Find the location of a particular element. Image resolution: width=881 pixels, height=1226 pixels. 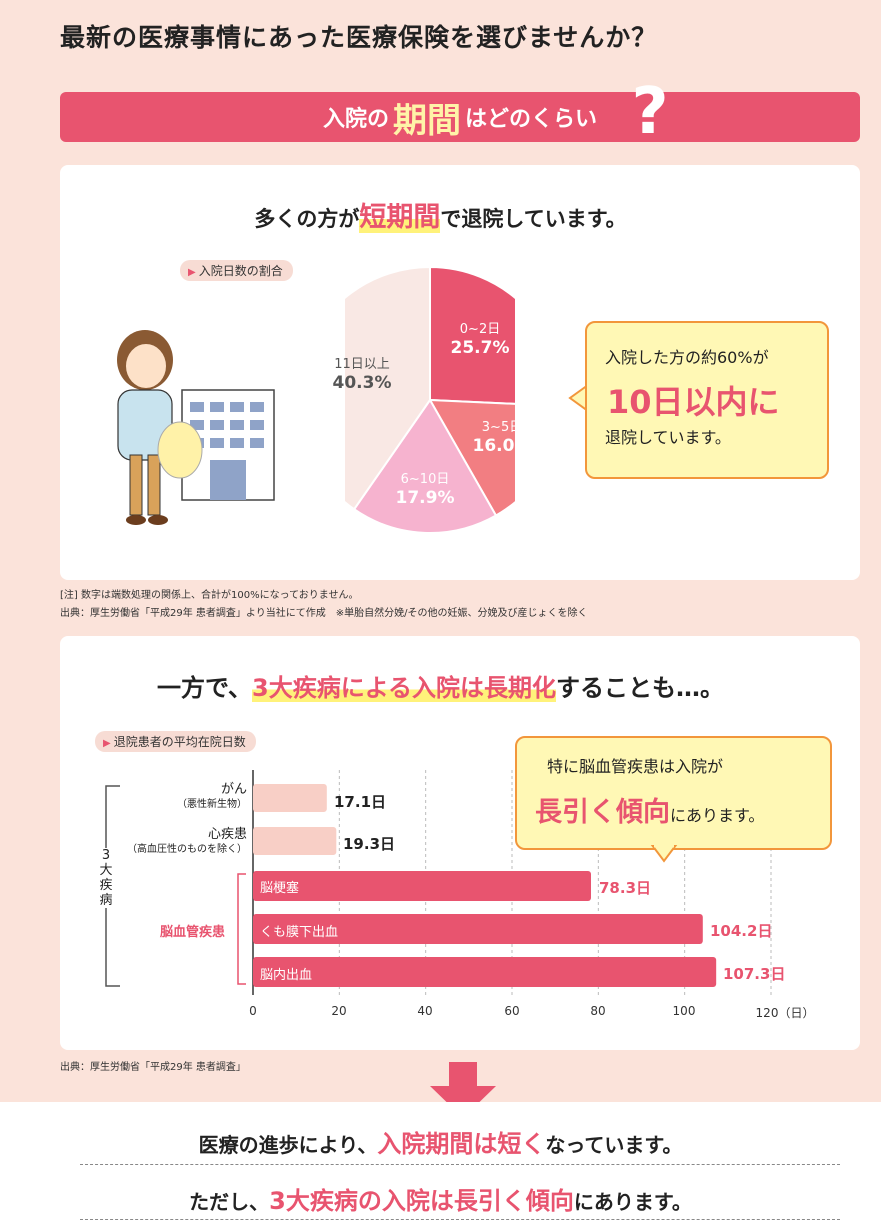

pie-val-2: 17.9% is located at coordinates (425, 498).